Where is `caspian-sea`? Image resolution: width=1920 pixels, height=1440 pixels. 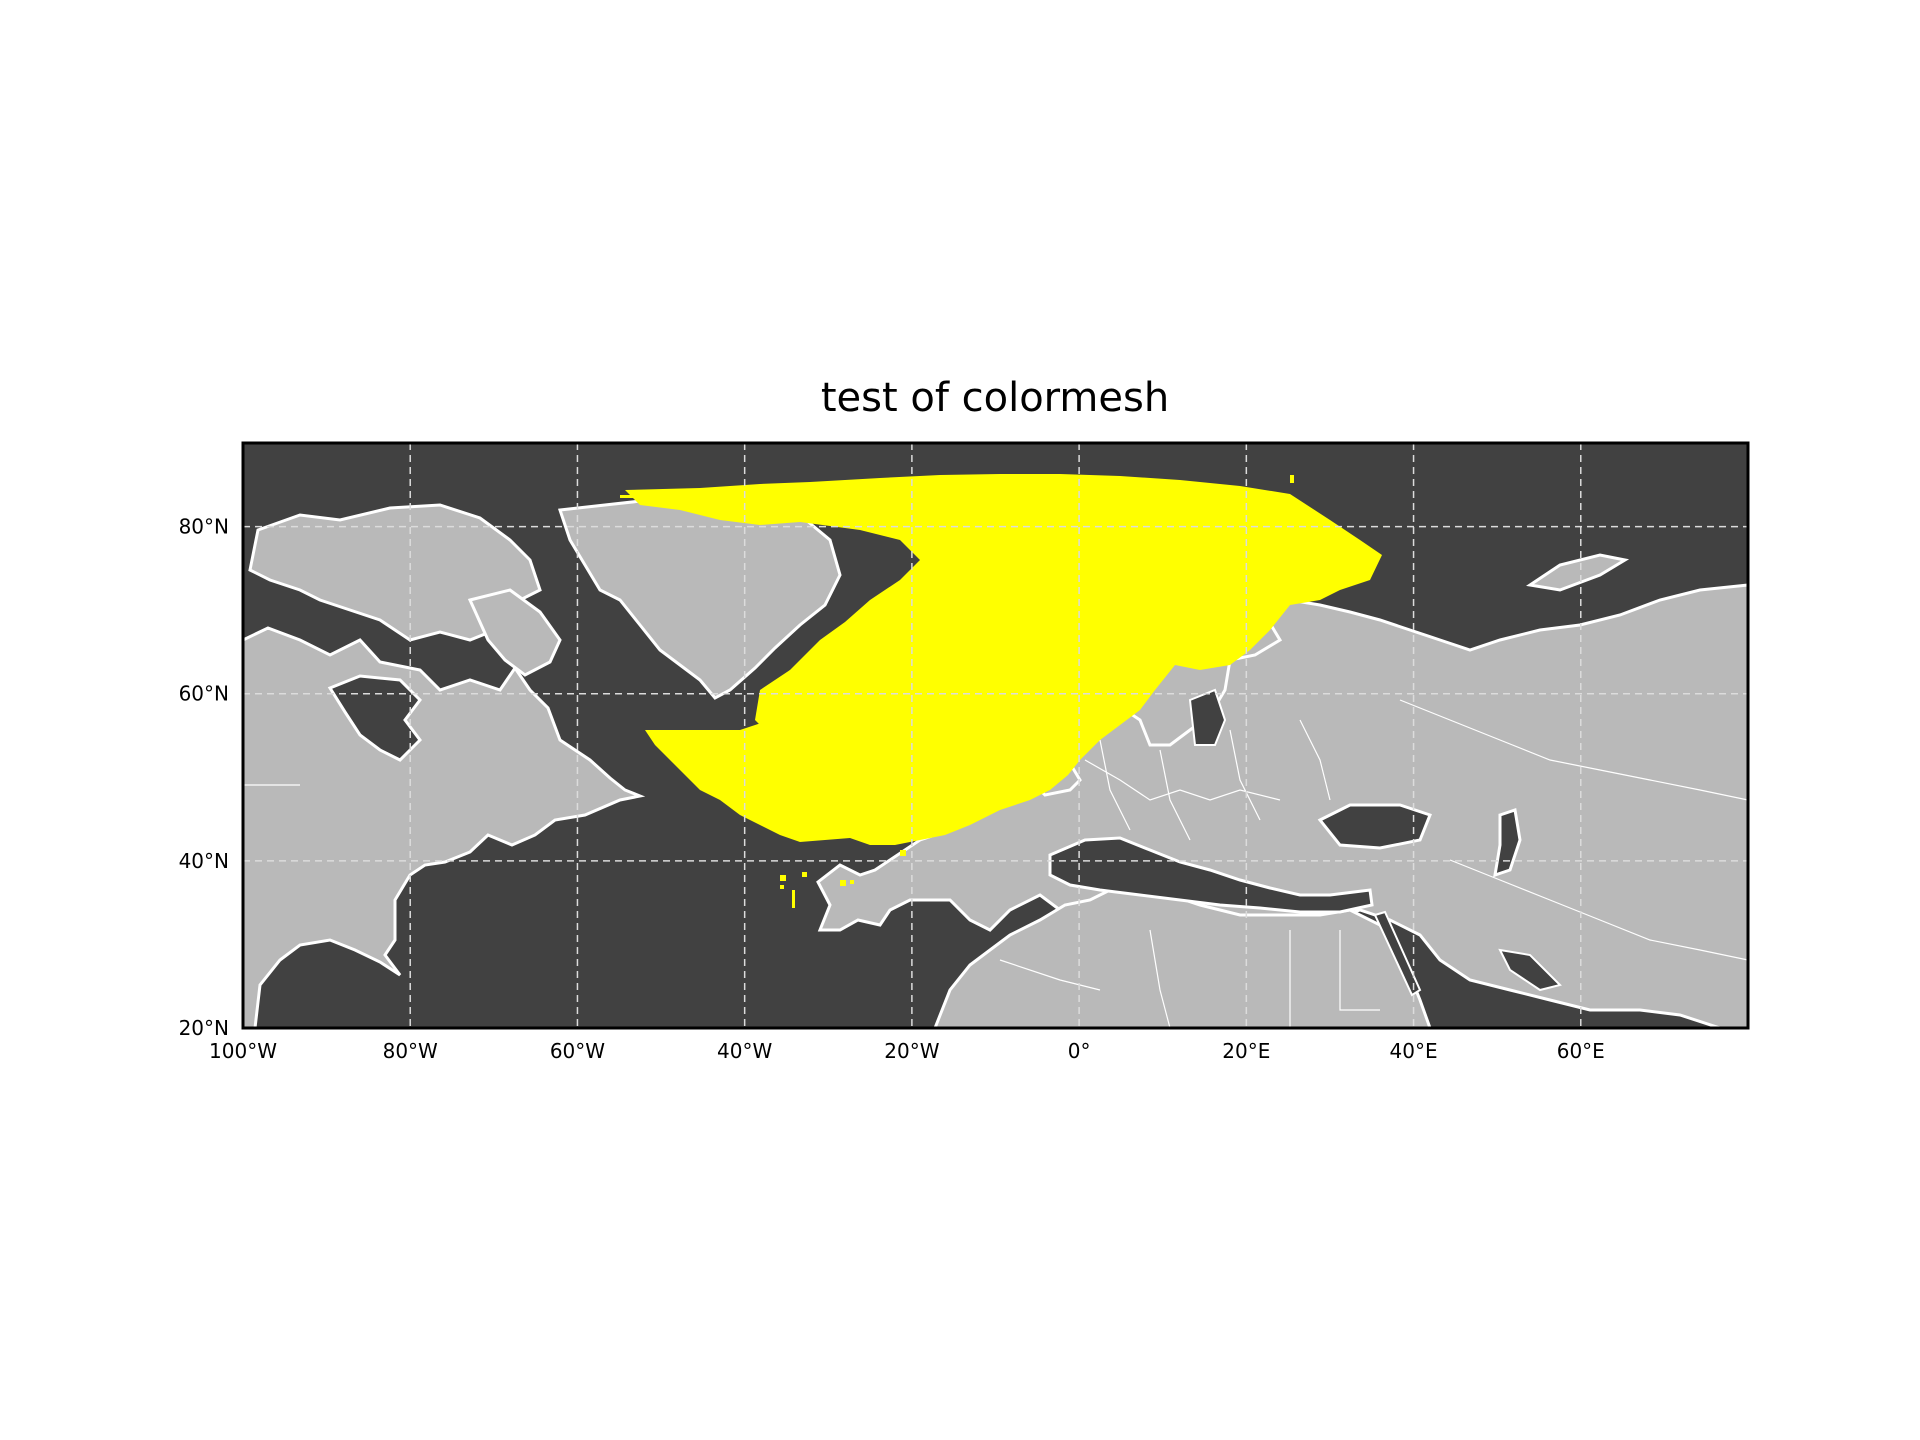
caspian-sea is located at coordinates (1507, 843).